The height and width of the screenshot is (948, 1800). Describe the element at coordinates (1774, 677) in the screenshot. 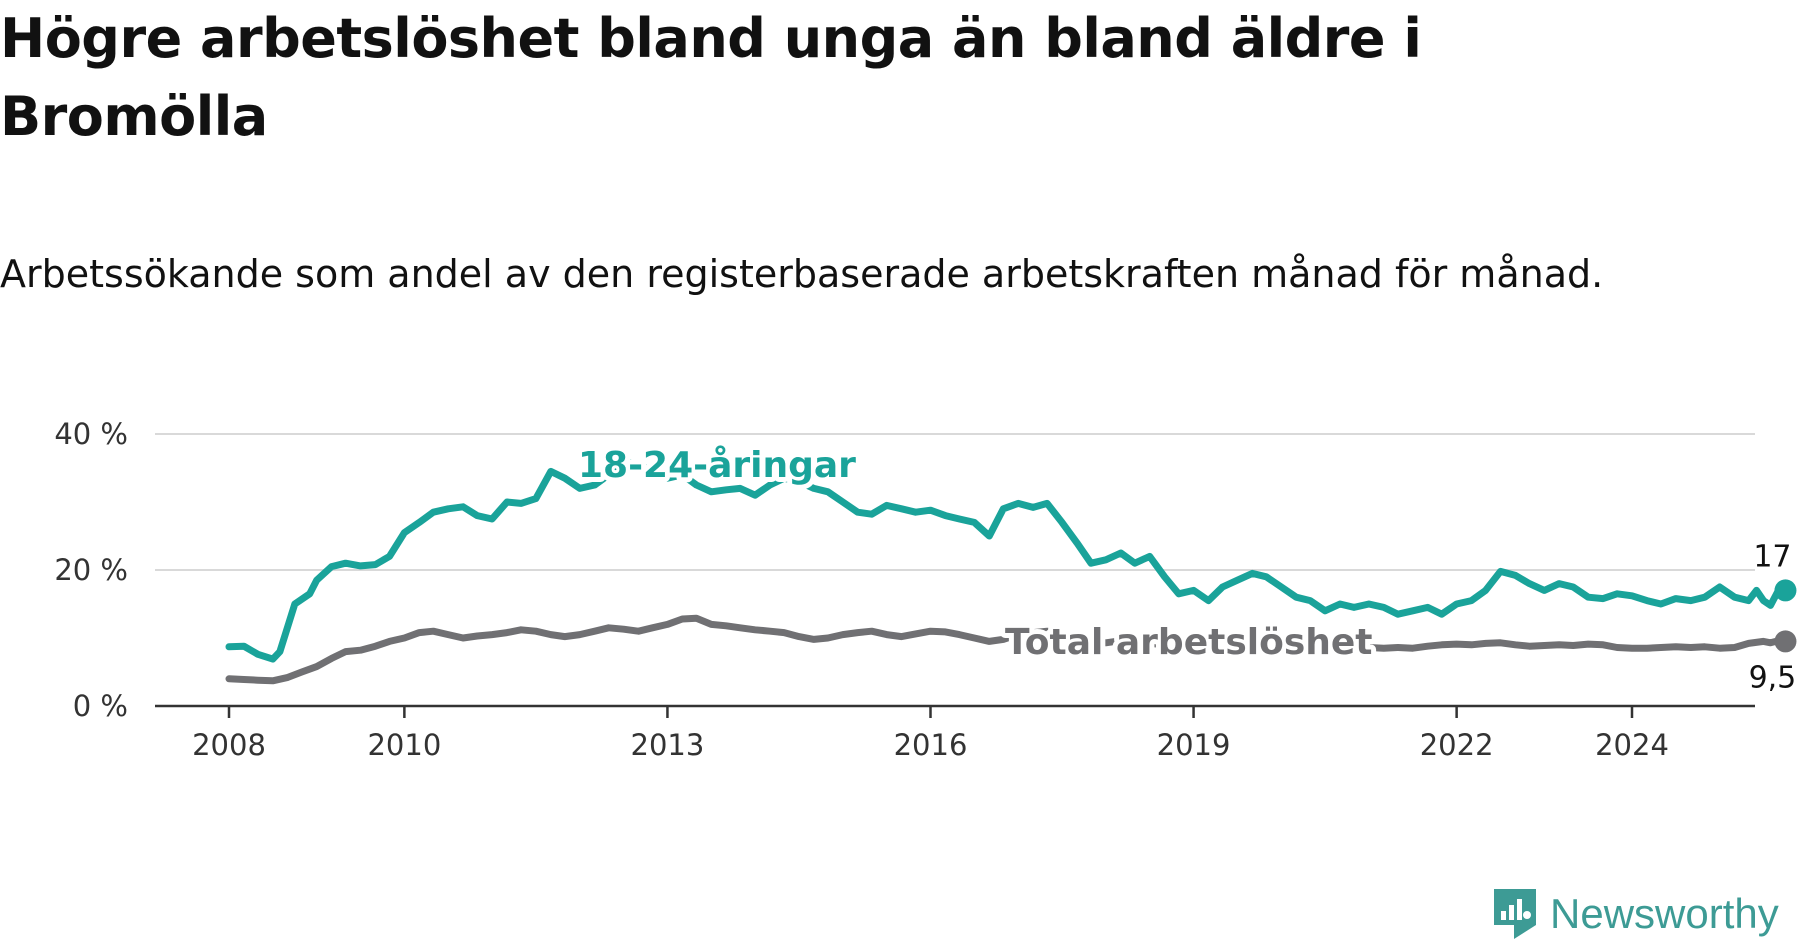

I see `end-value-label-total: 9,5 %` at that location.